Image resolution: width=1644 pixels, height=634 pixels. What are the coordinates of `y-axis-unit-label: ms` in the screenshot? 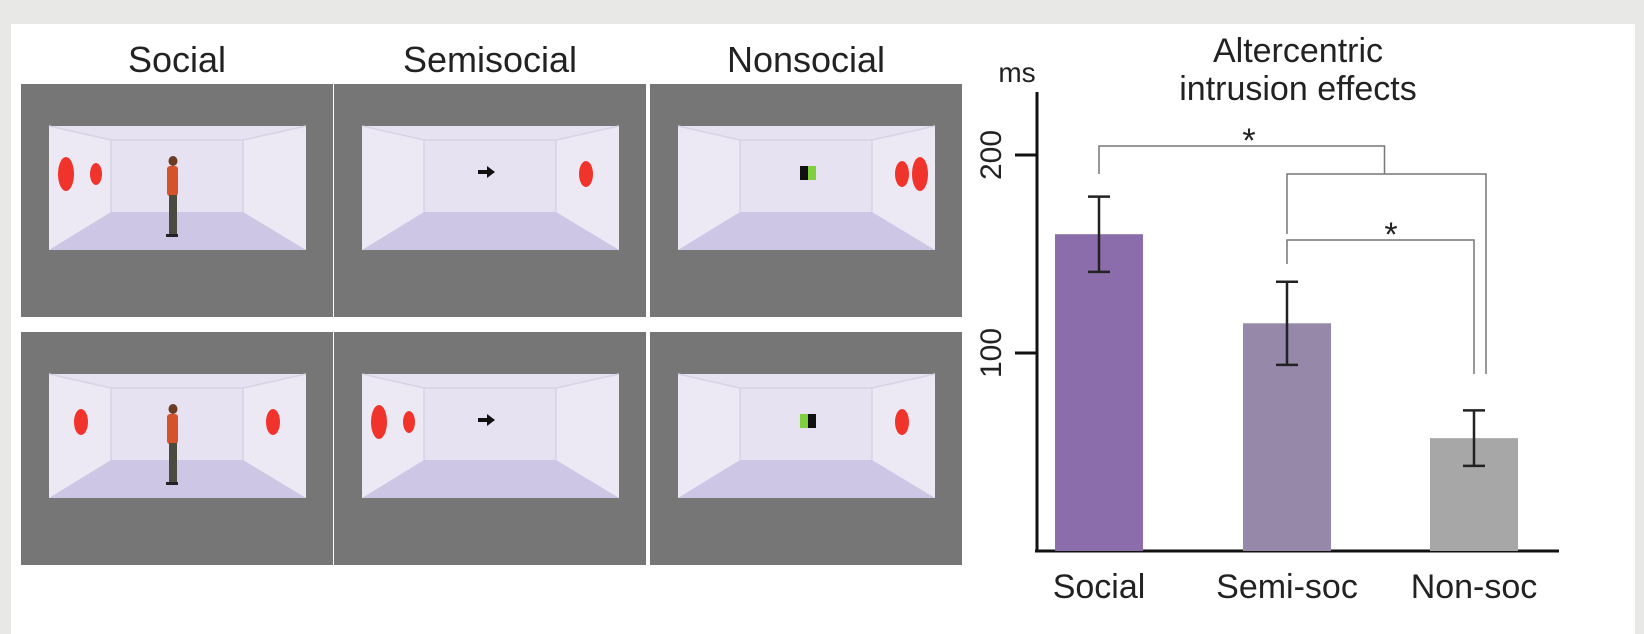 It's located at (1016, 72).